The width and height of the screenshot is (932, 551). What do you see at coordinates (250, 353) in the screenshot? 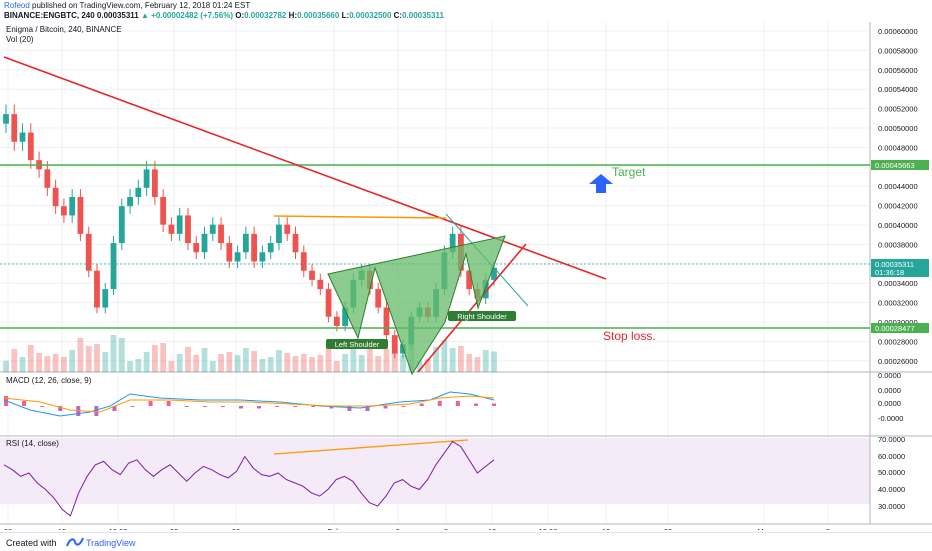
I see `volume-bars` at bounding box center [250, 353].